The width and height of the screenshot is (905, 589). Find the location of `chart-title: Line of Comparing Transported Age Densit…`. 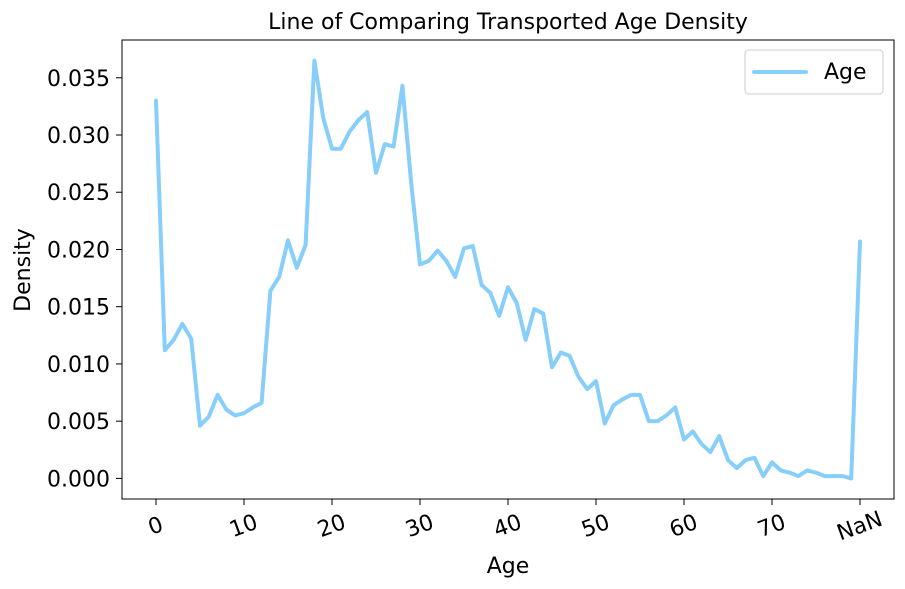

chart-title: Line of Comparing Transported Age Densit… is located at coordinates (508, 22).